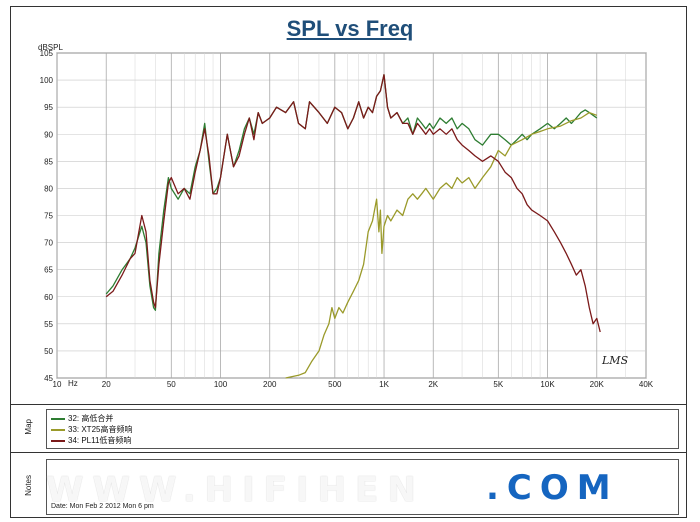  I want to click on x-tick-label: 10K, so click(547, 384).